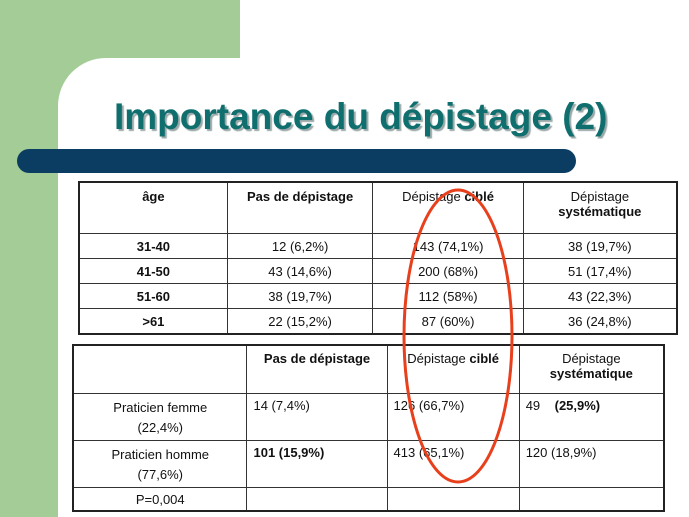 The width and height of the screenshot is (689, 517). Describe the element at coordinates (160, 417) in the screenshot. I see `praticien-label: Praticien femme (22,4%)` at that location.